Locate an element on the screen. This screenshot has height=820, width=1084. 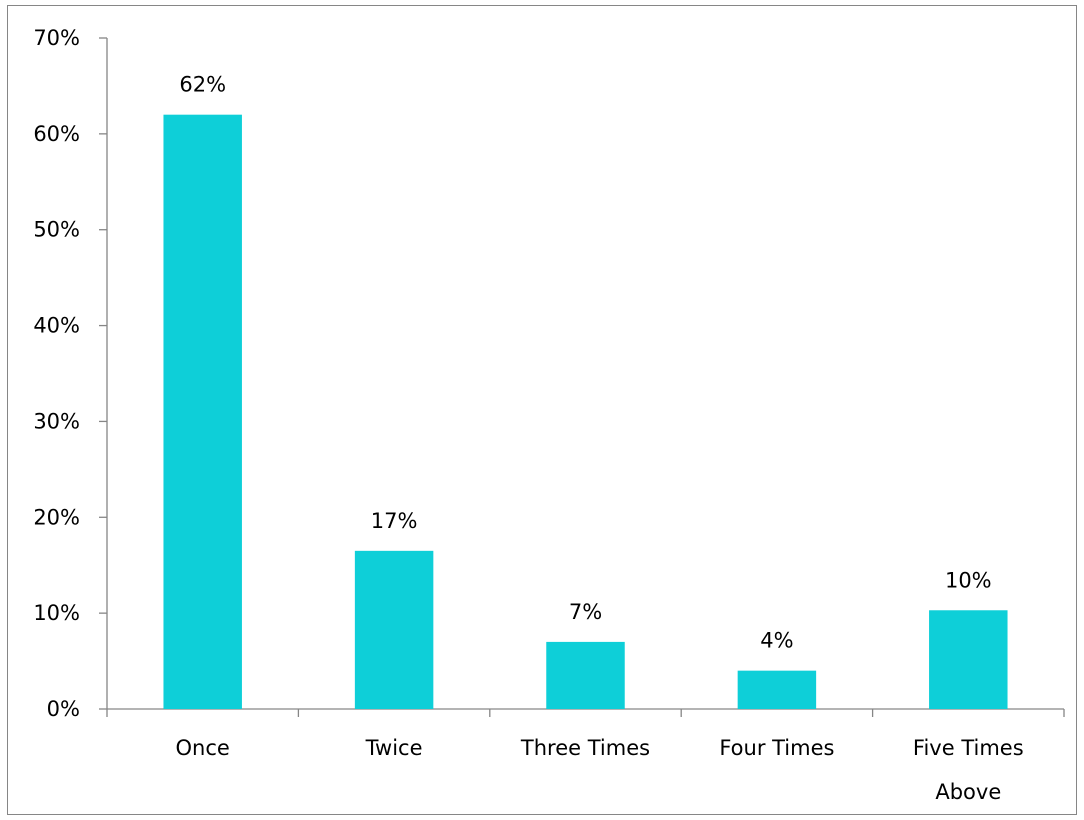
x-tick-label: Twice is located at coordinates (394, 748).